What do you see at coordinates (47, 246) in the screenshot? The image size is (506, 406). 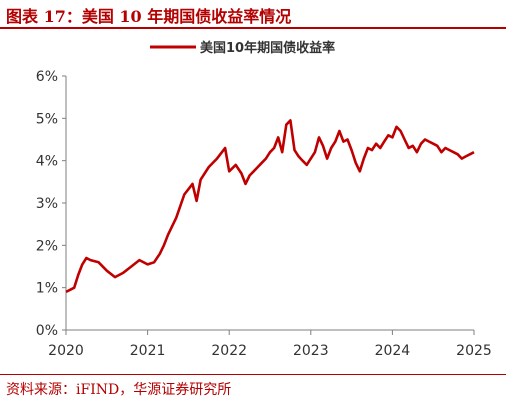 I see `y-tick-label: 2%` at bounding box center [47, 246].